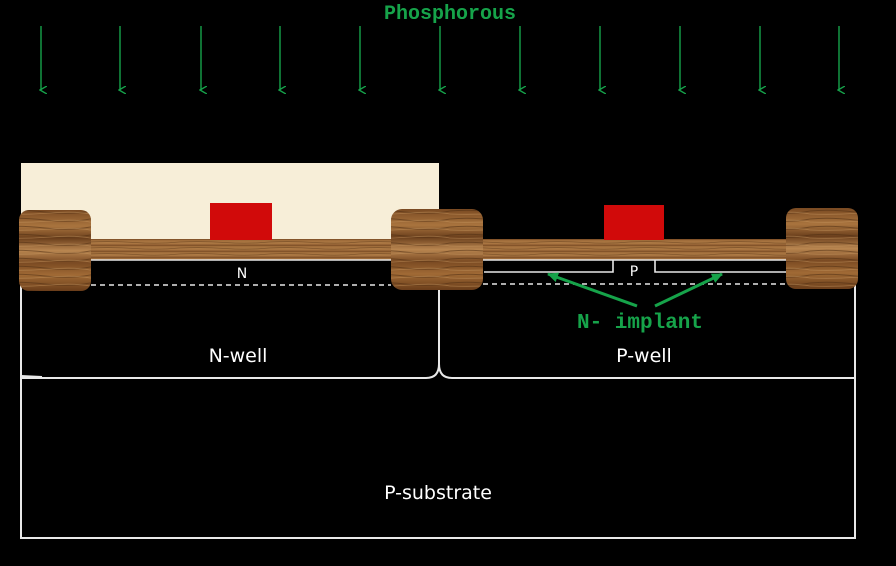  Describe the element at coordinates (634, 222) in the screenshot. I see `gate-right` at that location.